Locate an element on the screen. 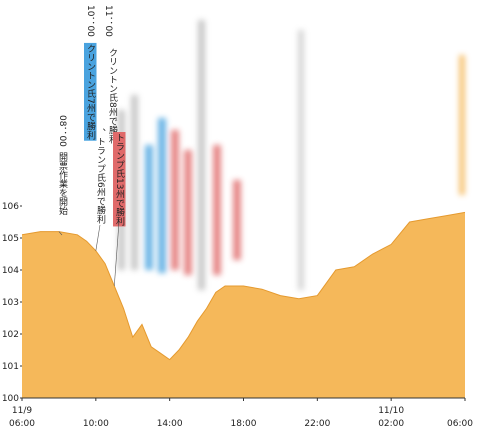 Image resolution: width=478 pixels, height=430 pixels. y-tick-label: 103 is located at coordinates (10, 303).